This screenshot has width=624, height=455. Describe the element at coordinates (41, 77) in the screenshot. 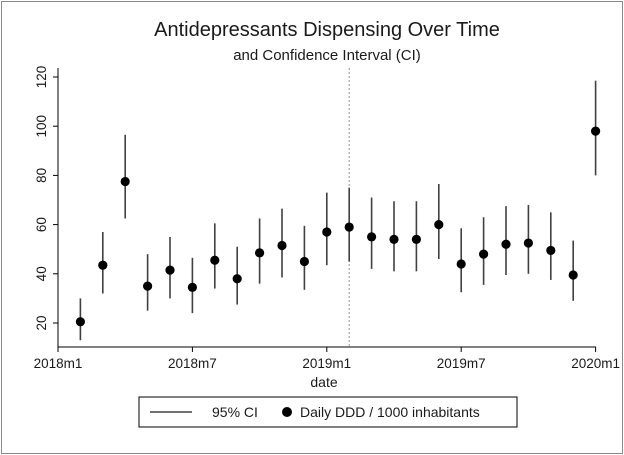

I see `y-tick-label: 120` at that location.